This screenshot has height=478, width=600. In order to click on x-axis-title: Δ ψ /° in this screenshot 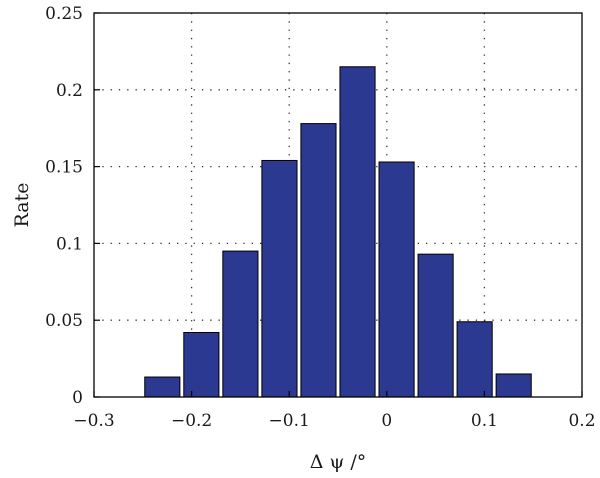, I will do `click(338, 462)`.